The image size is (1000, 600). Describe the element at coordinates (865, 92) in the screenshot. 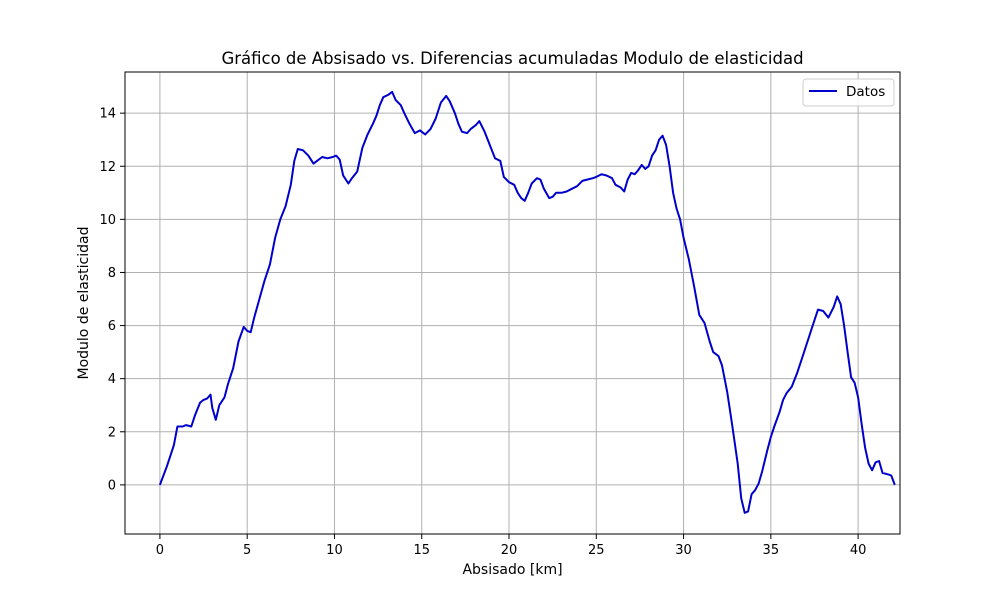

I see `legend-label-datos: Datos` at that location.